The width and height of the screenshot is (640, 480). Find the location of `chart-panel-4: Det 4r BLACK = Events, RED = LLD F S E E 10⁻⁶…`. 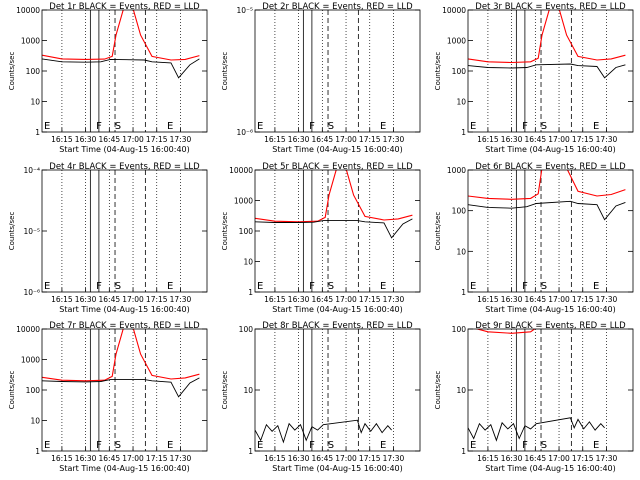

chart-panel-4: Det 4r BLACK = Events, RED = LLD F S E E 10⁻⁶… is located at coordinates (108, 238).